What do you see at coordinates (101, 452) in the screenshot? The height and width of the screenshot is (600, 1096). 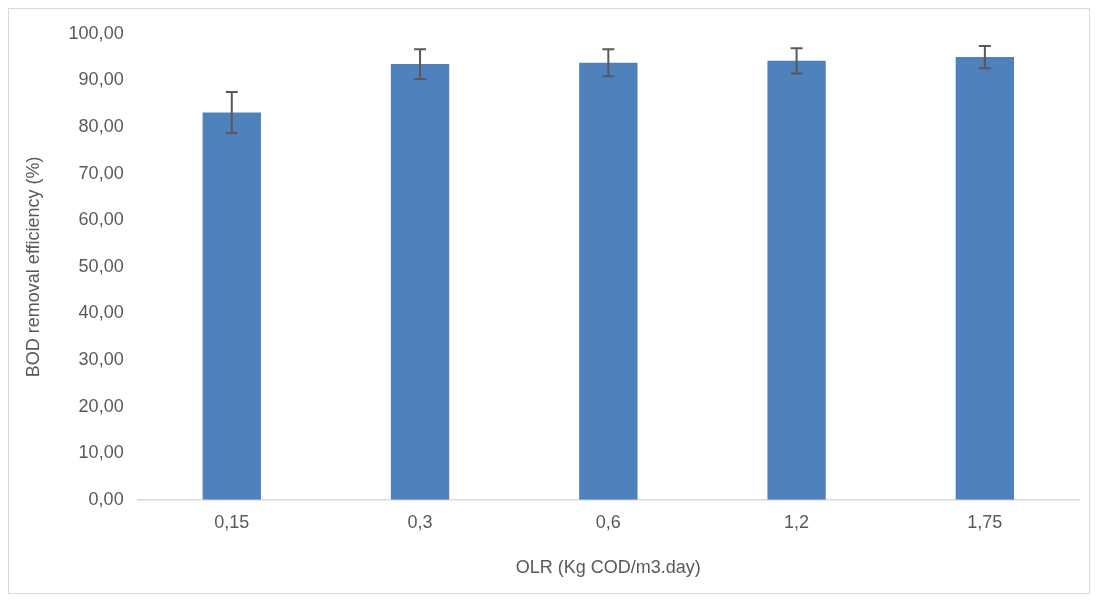 I see `y-tick-label: 10,00` at bounding box center [101, 452].